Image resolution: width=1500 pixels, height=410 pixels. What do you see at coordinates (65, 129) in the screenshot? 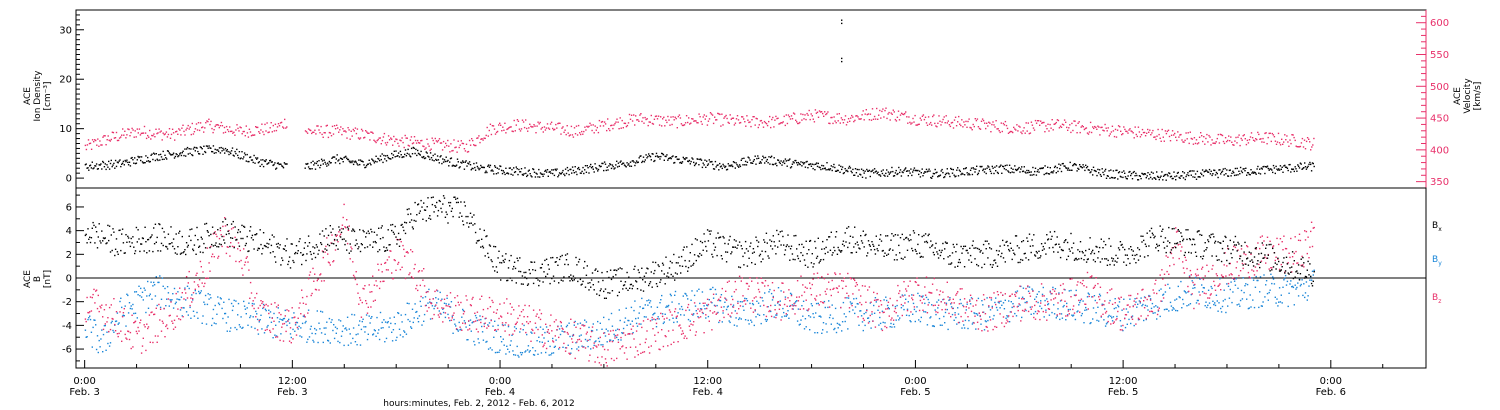
I see `top-left-tick-label: 10` at bounding box center [65, 129].